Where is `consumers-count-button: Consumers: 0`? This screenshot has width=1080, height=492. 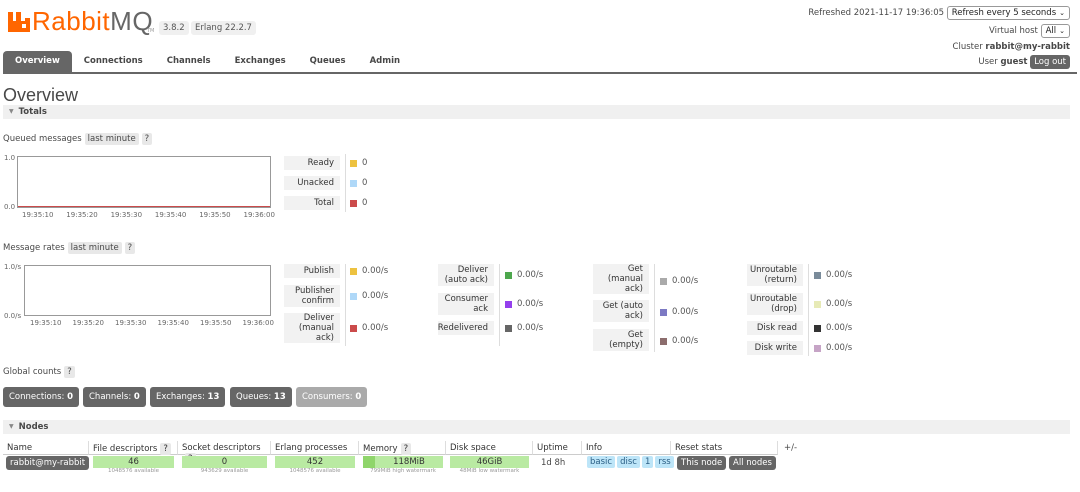
consumers-count-button: Consumers: 0 is located at coordinates (332, 397).